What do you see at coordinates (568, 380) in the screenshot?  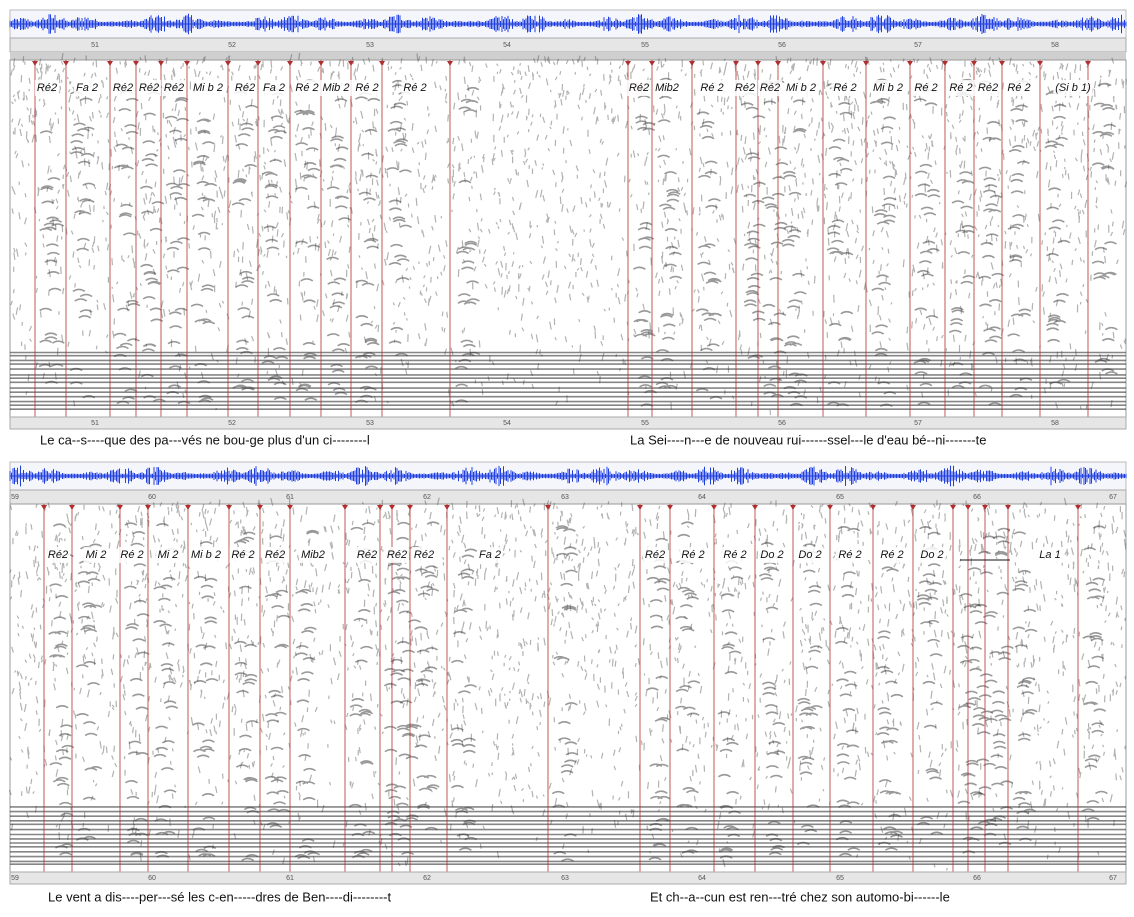 I see `harmonic-bands` at bounding box center [568, 380].